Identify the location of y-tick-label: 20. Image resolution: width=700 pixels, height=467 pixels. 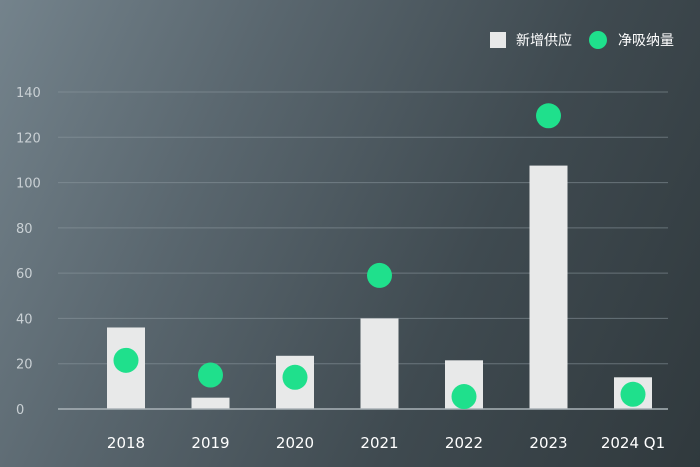
(24, 365).